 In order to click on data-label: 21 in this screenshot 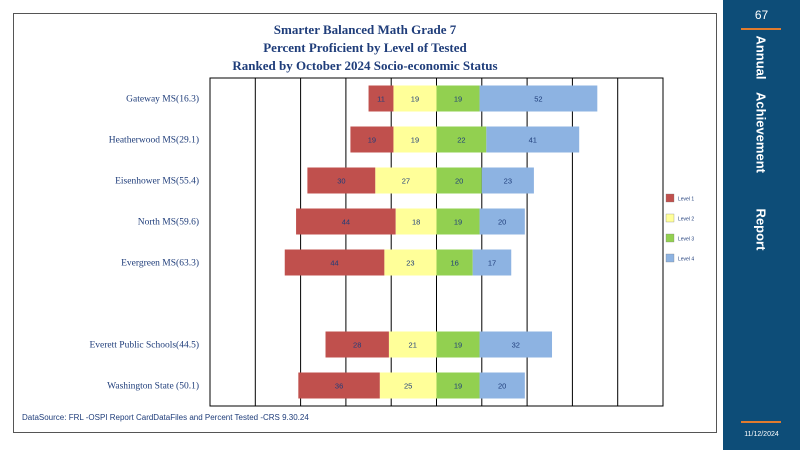, I will do `click(413, 345)`.